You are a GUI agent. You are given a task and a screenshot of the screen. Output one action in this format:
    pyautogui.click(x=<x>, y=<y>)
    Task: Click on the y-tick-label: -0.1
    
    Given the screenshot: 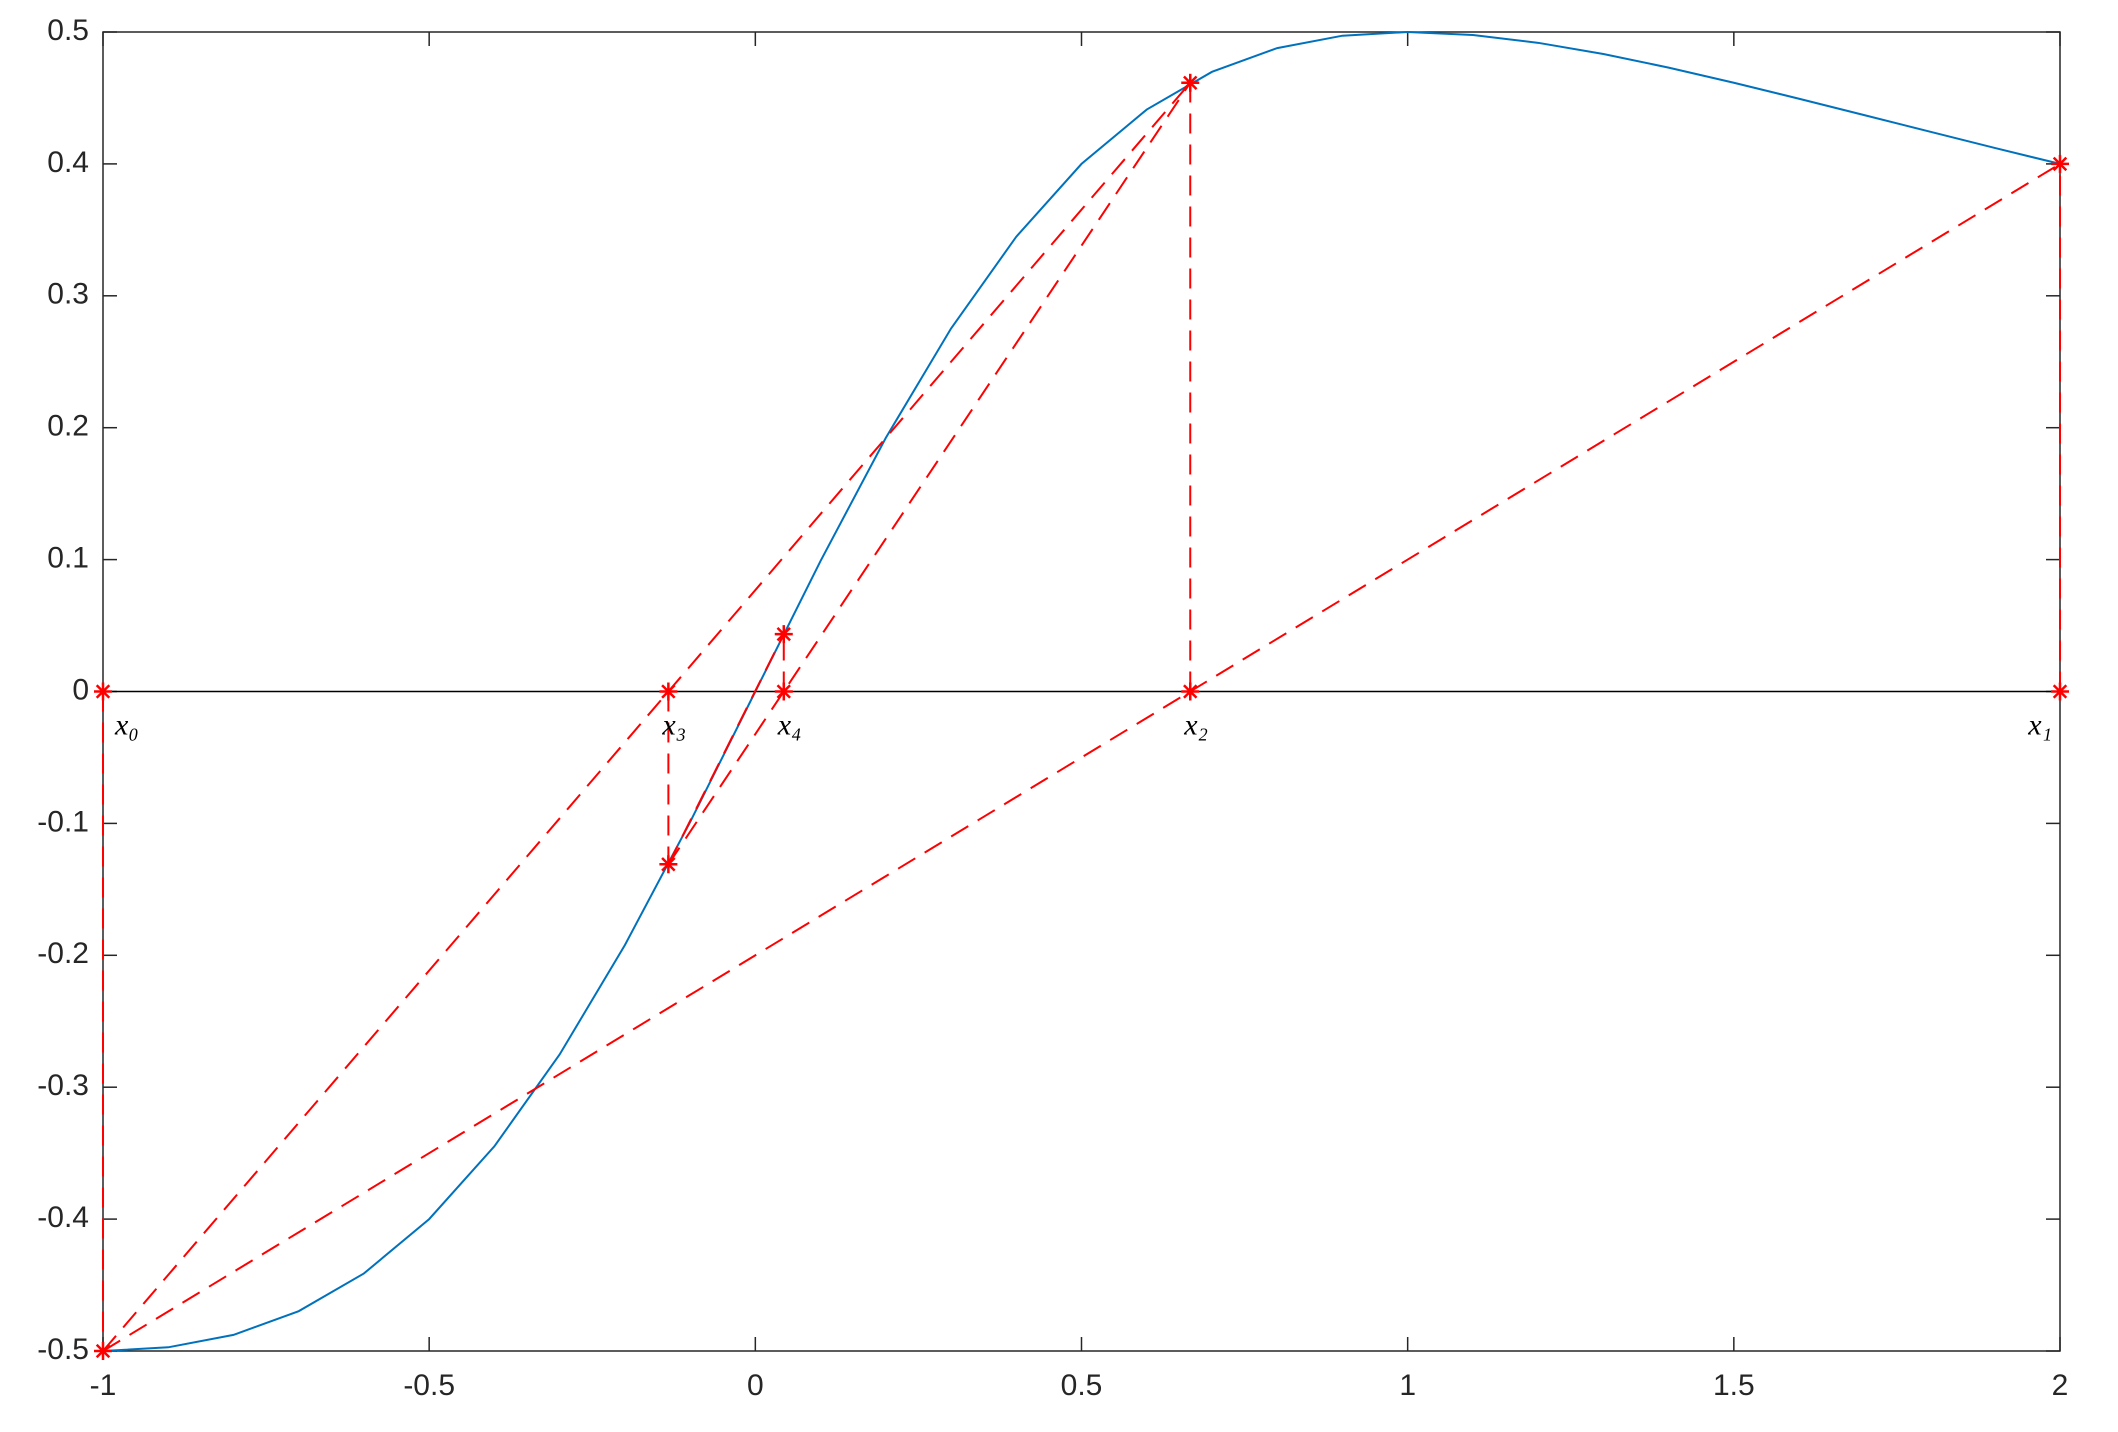 What is the action you would take?
    pyautogui.click(x=63, y=821)
    